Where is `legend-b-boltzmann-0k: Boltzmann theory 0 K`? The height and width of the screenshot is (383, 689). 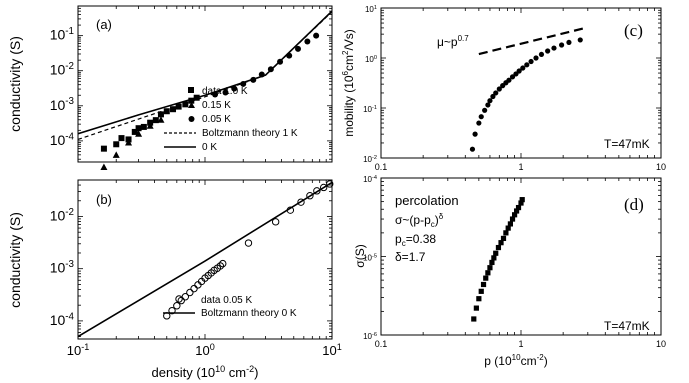 legend-b-boltzmann-0k: Boltzmann theory 0 K is located at coordinates (249, 313).